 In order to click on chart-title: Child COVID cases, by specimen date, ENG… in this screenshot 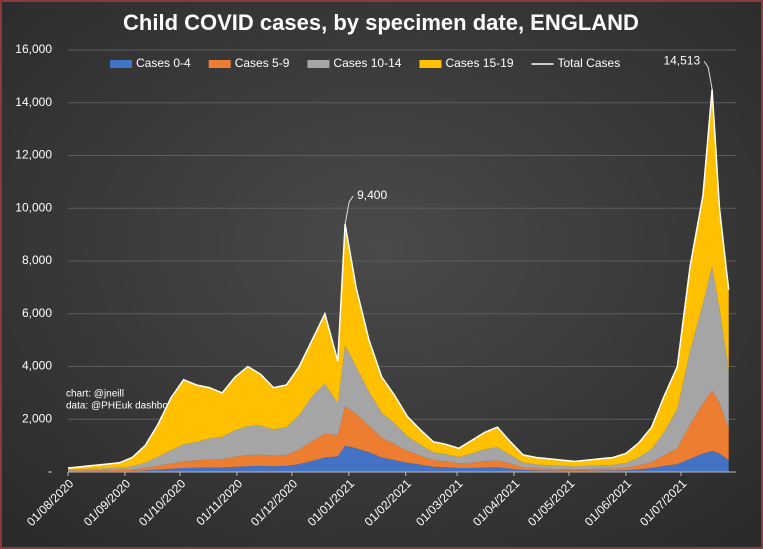, I will do `click(381, 22)`.